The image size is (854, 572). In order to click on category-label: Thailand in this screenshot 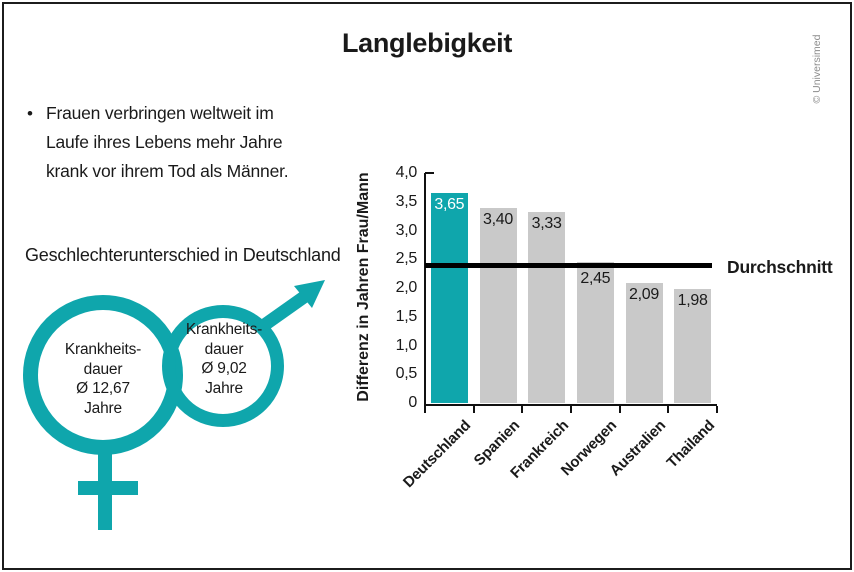, I will do `click(690, 444)`.